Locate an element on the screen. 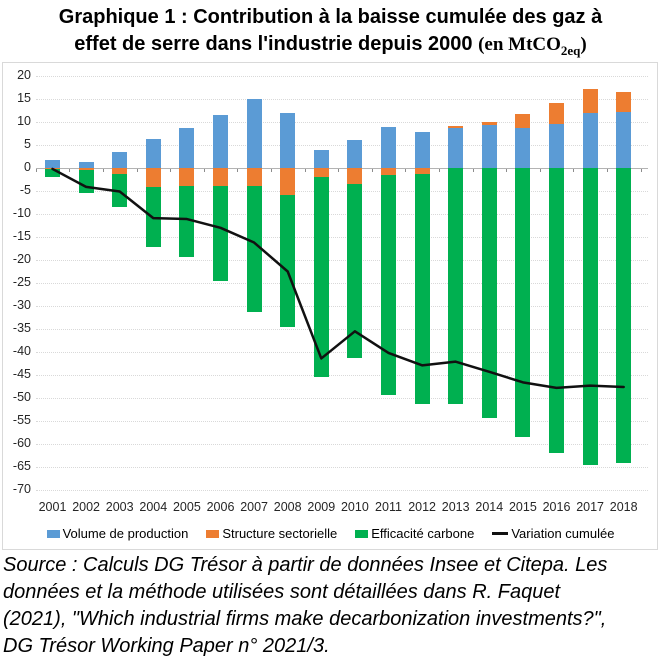 The height and width of the screenshot is (660, 661). y-axis-label--50: -50 is located at coordinates (21, 397).